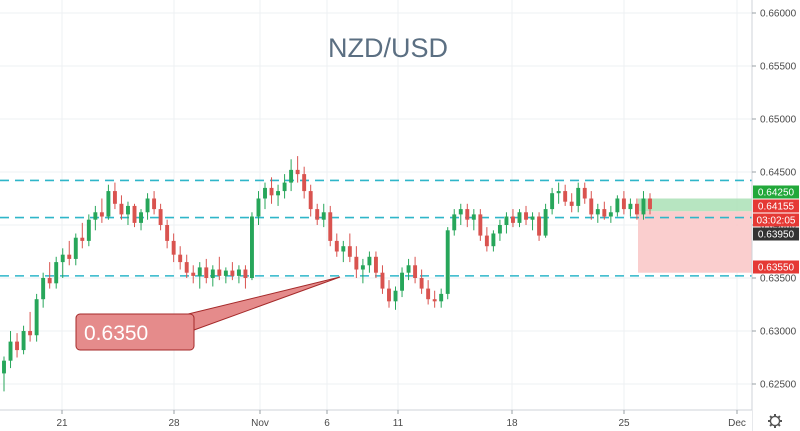 Image resolution: width=800 pixels, height=431 pixels. I want to click on y-tick-label: 0.65500, so click(778, 67).